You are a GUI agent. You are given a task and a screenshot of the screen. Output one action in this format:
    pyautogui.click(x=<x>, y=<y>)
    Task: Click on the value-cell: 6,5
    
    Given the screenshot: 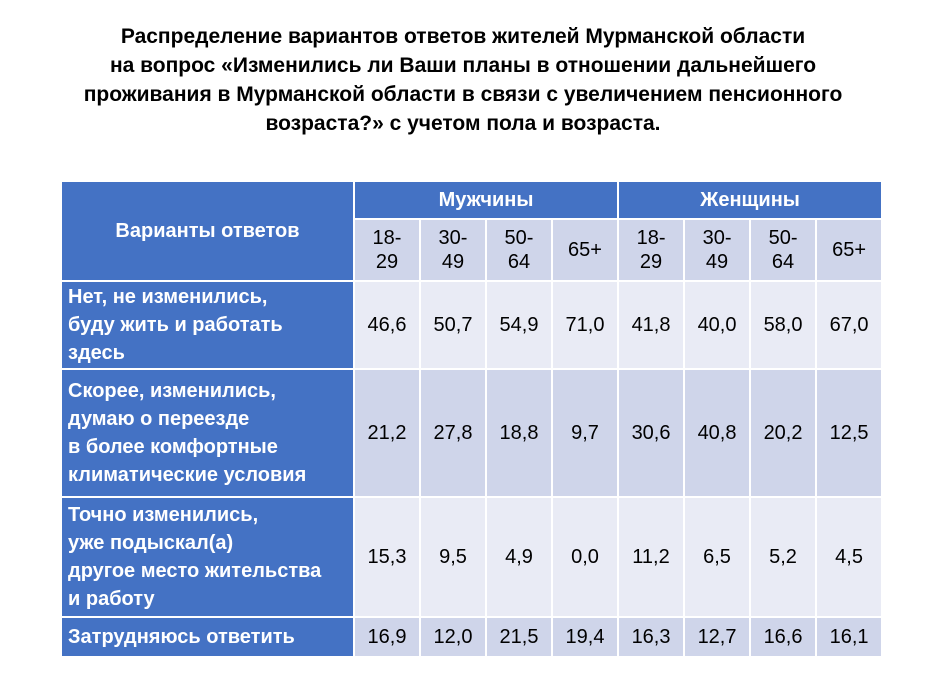 What is the action you would take?
    pyautogui.click(x=717, y=557)
    